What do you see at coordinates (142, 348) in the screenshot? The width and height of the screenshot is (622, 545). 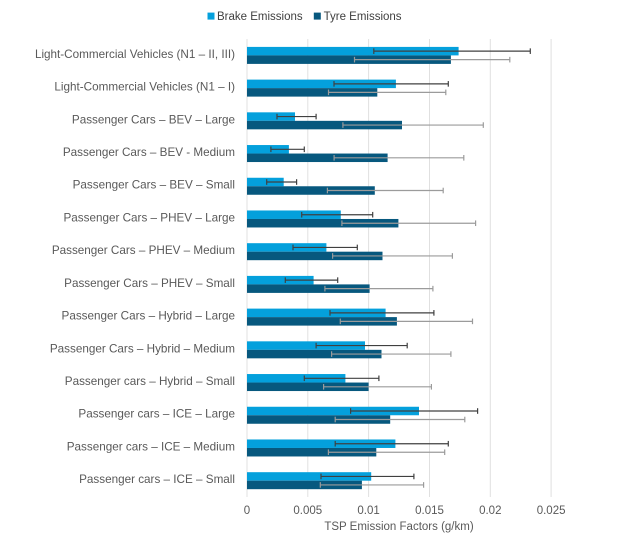 I see `svg-text:Passenger Cars – Hybrid – Medi: Passenger Cars – Hybrid – Medium` at bounding box center [142, 348].